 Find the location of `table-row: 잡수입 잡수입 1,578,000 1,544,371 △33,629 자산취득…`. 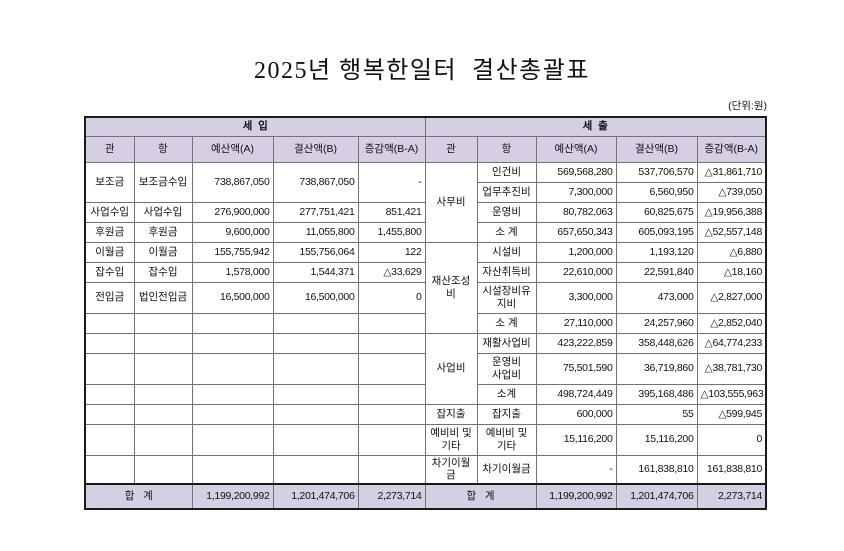

table-row: 잡수입 잡수입 1,578,000 1,544,371 △33,629 자산취득… is located at coordinates (425, 272).